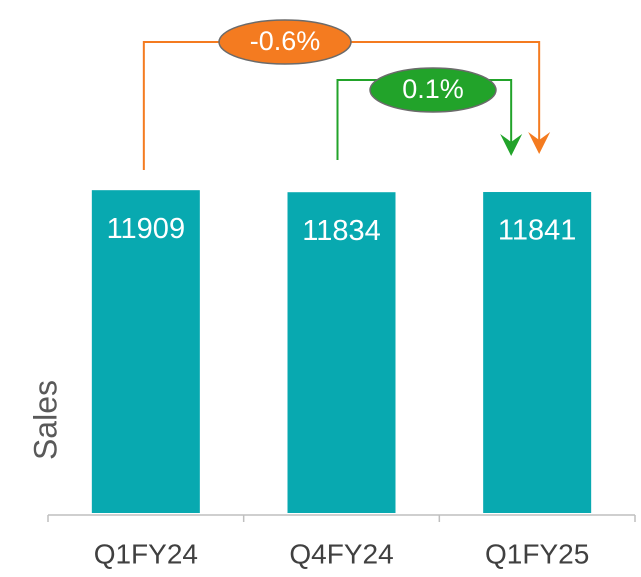 The height and width of the screenshot is (577, 641). What do you see at coordinates (341, 231) in the screenshot?
I see `data-label: 11834` at bounding box center [341, 231].